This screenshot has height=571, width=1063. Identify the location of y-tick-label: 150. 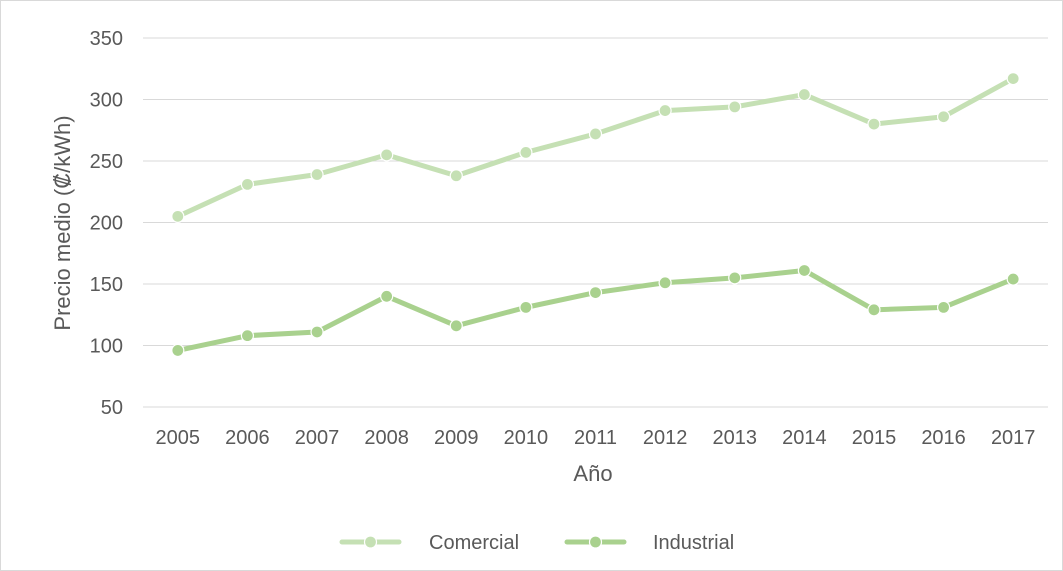
(106, 285).